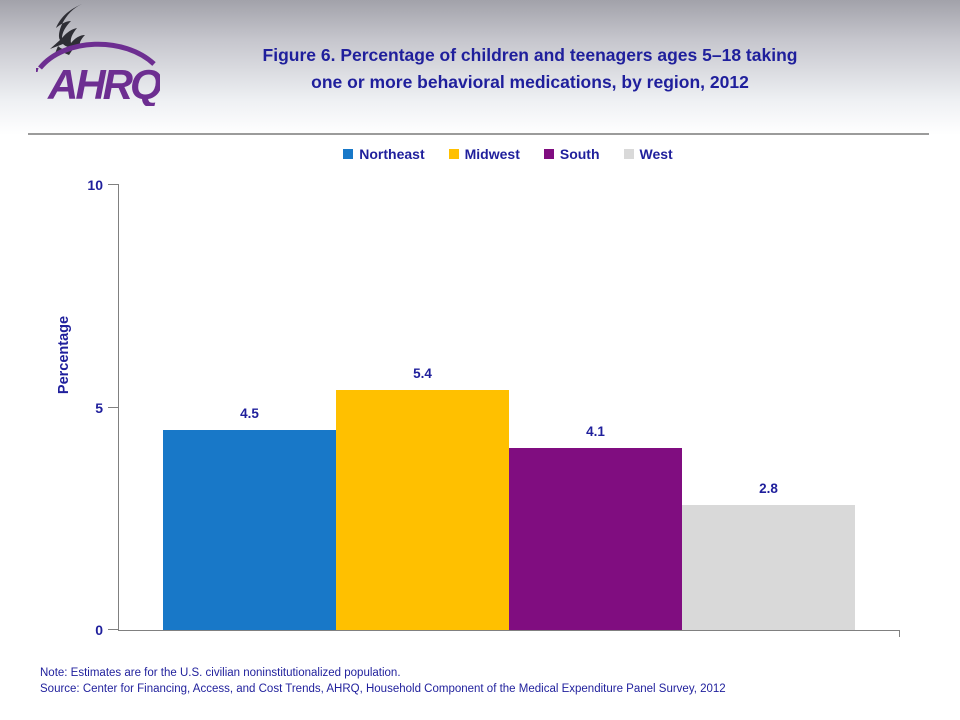  I want to click on y-tick-label-10: 10, so click(95, 185).